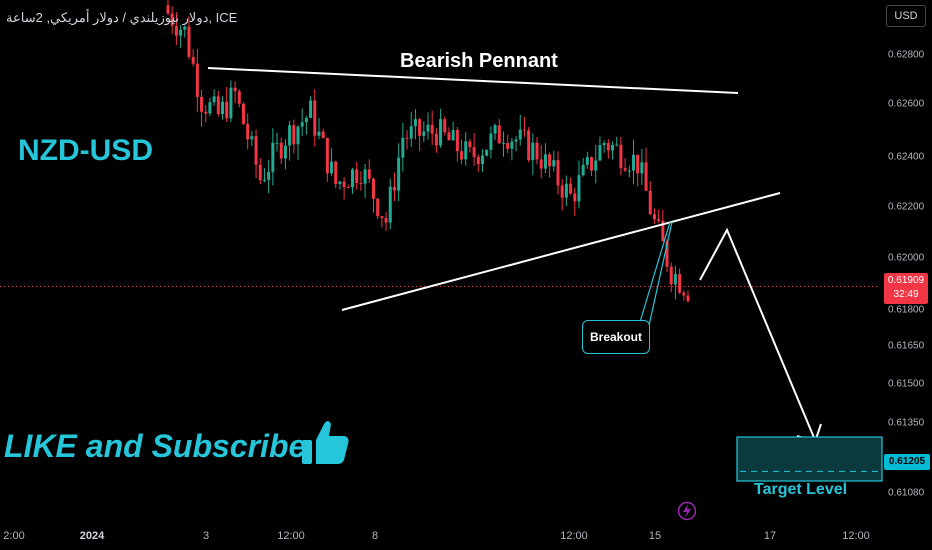  Describe the element at coordinates (801, 489) in the screenshot. I see `target-level-label: Target Level` at that location.